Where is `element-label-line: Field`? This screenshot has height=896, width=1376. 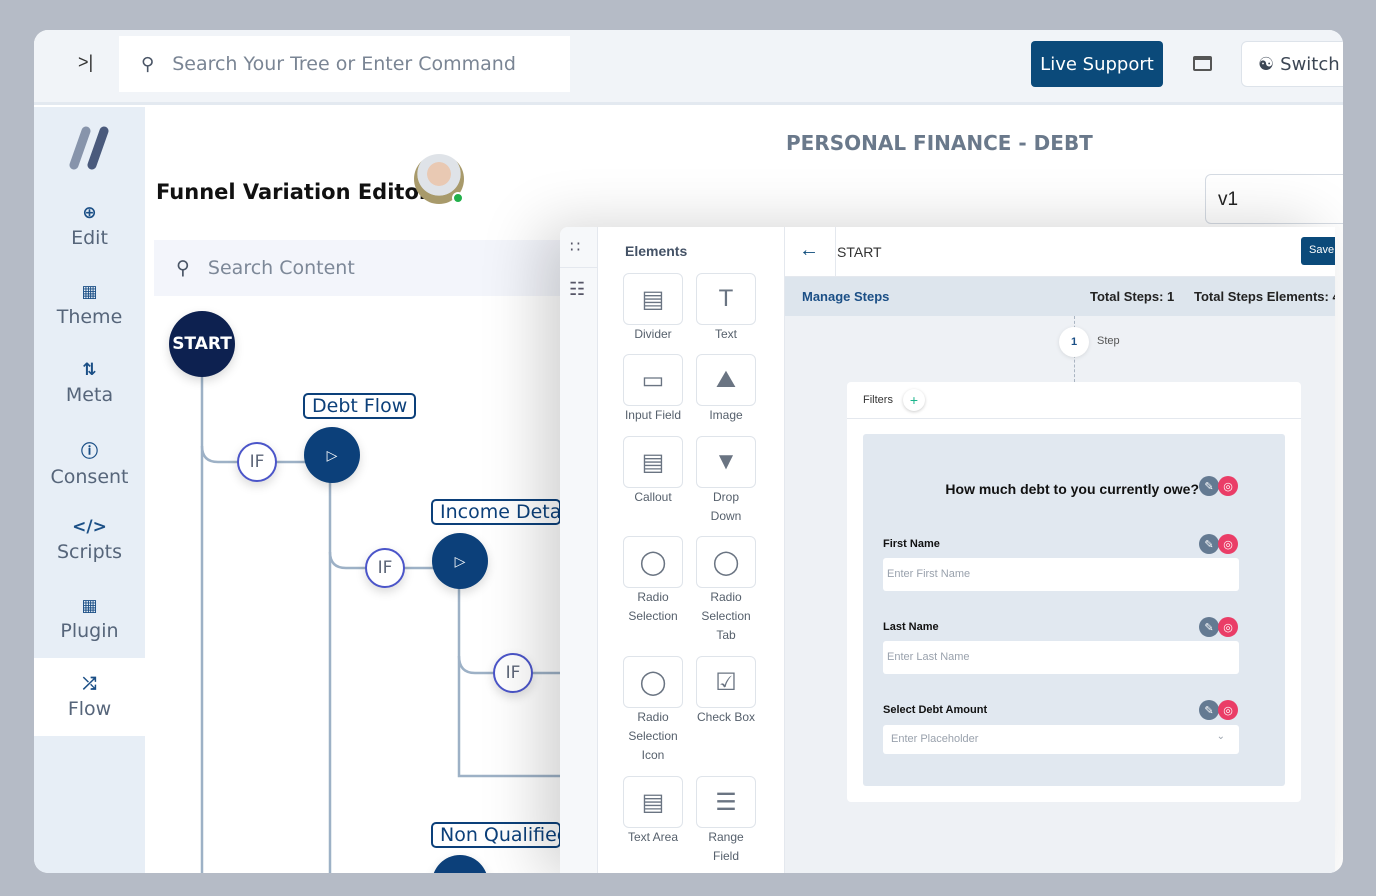
element-label-line: Field is located at coordinates (725, 856).